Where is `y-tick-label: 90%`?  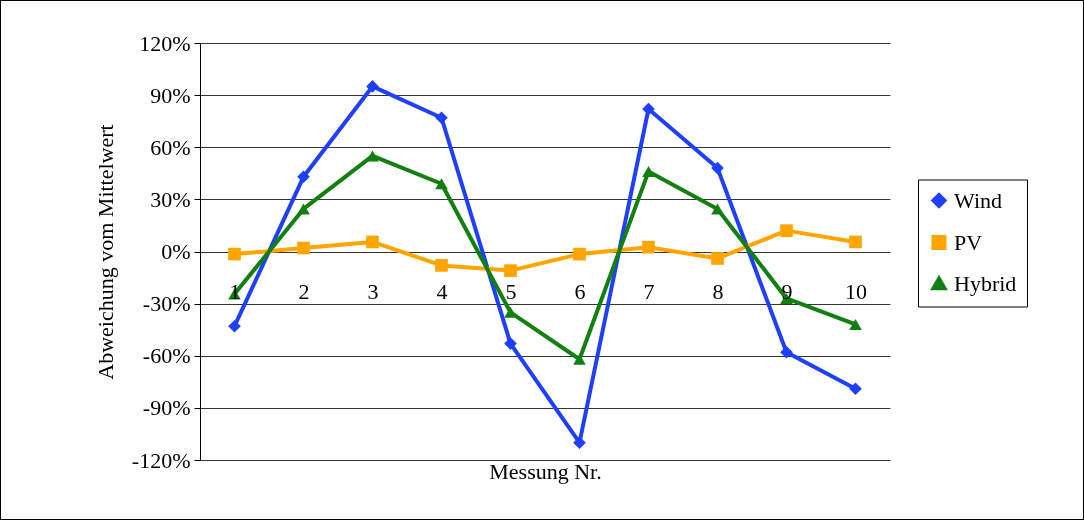
y-tick-label: 90% is located at coordinates (170, 95).